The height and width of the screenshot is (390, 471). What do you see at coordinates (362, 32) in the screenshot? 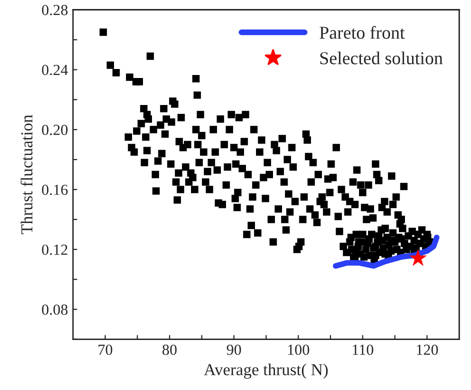
I see `legend-label: Pareto front` at bounding box center [362, 32].